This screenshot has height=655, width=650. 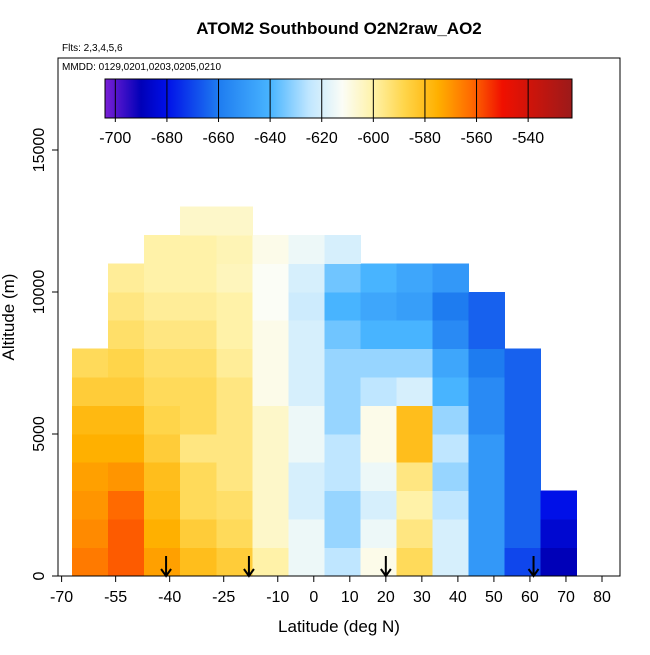 I want to click on colorbar-tick-label: -620, so click(x=322, y=138).